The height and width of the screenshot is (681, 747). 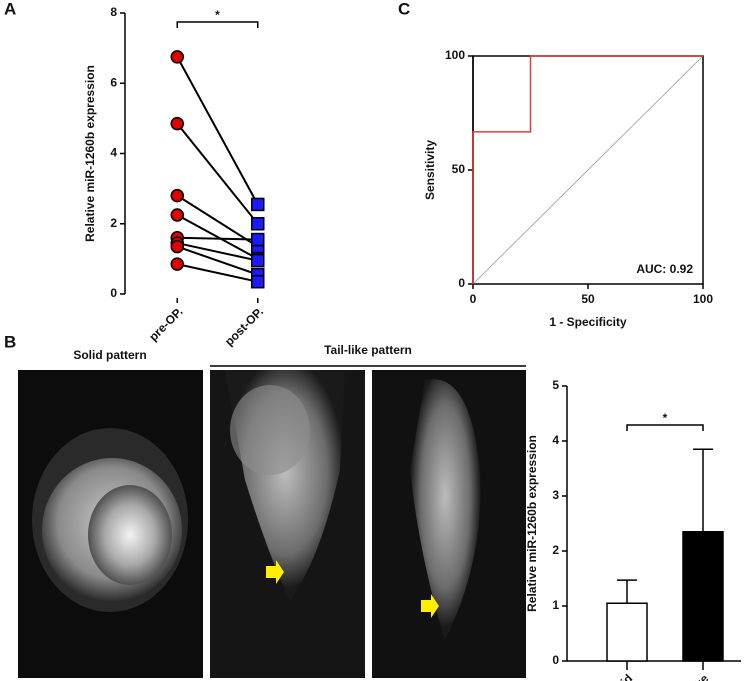 I want to click on roc-line, so click(x=588, y=170).